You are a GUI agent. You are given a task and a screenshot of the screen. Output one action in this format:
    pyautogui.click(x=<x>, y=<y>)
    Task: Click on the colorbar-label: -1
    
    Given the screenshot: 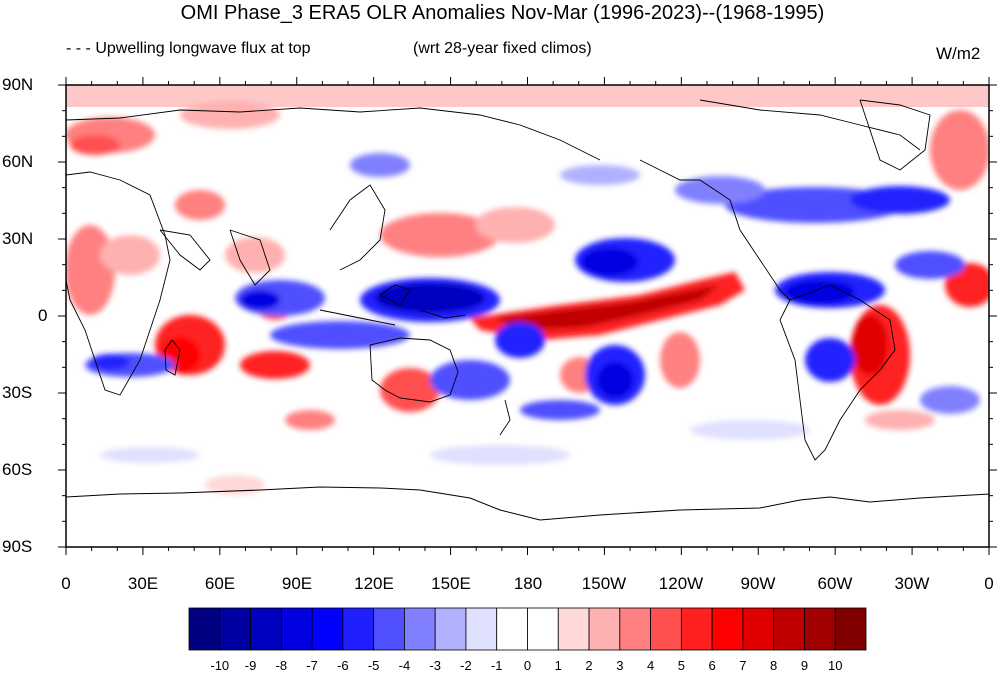 What is the action you would take?
    pyautogui.click(x=496, y=665)
    